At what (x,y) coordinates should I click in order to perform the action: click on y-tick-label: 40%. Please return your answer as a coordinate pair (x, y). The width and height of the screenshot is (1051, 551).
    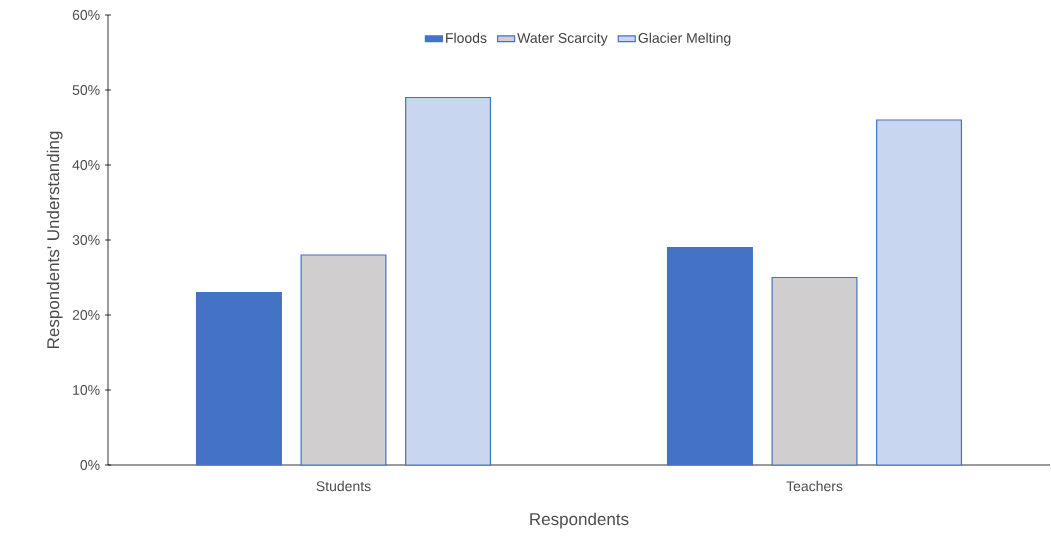
    Looking at the image, I should click on (86, 165).